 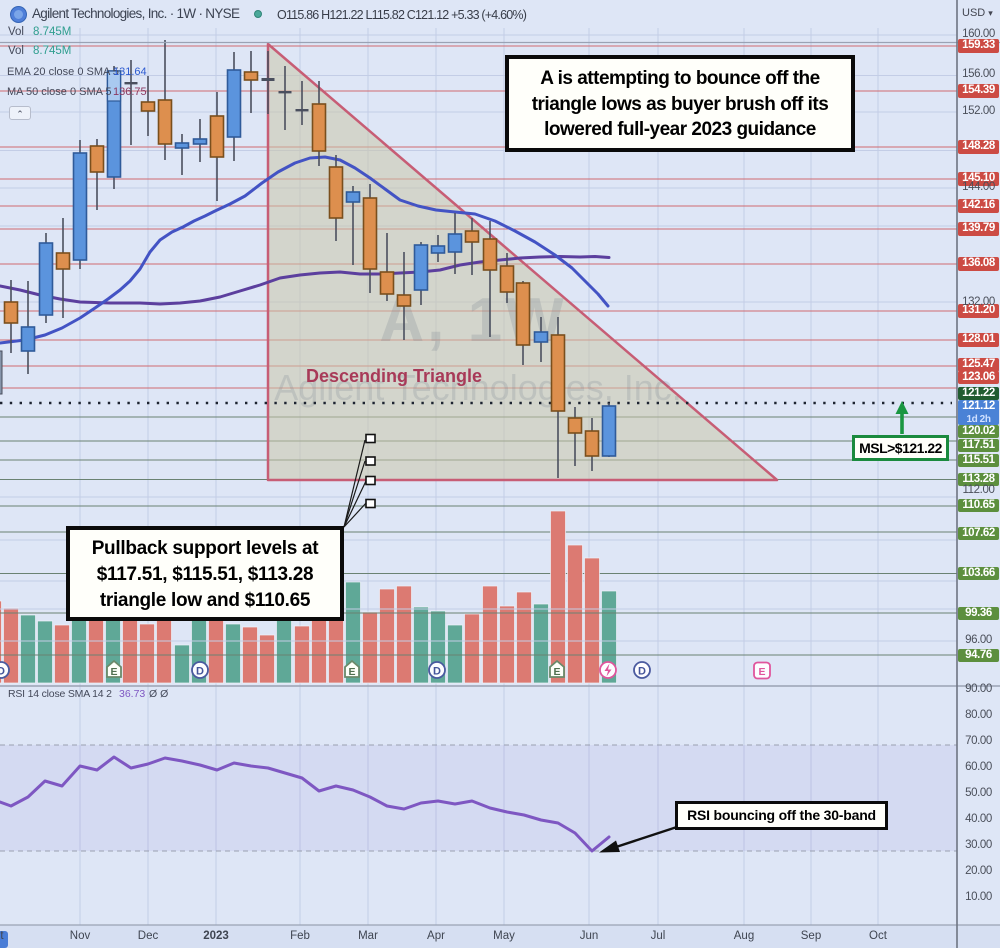 I want to click on svg-text: Agilent Technologies, Inc., so click(x=478, y=387).